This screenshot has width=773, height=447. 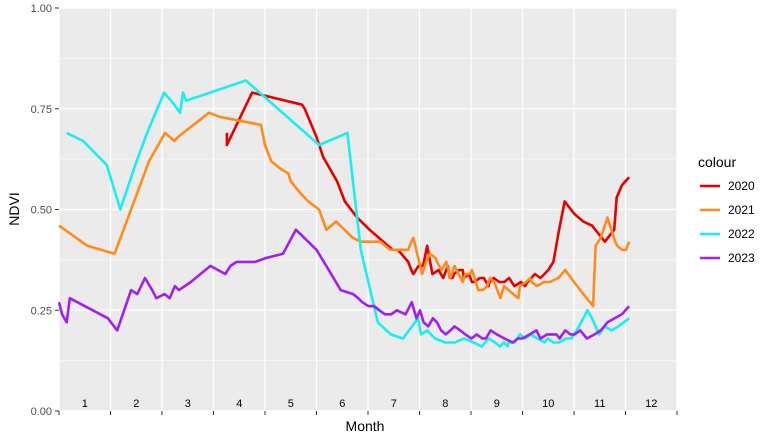 What do you see at coordinates (291, 404) in the screenshot?
I see `month-label: 5` at bounding box center [291, 404].